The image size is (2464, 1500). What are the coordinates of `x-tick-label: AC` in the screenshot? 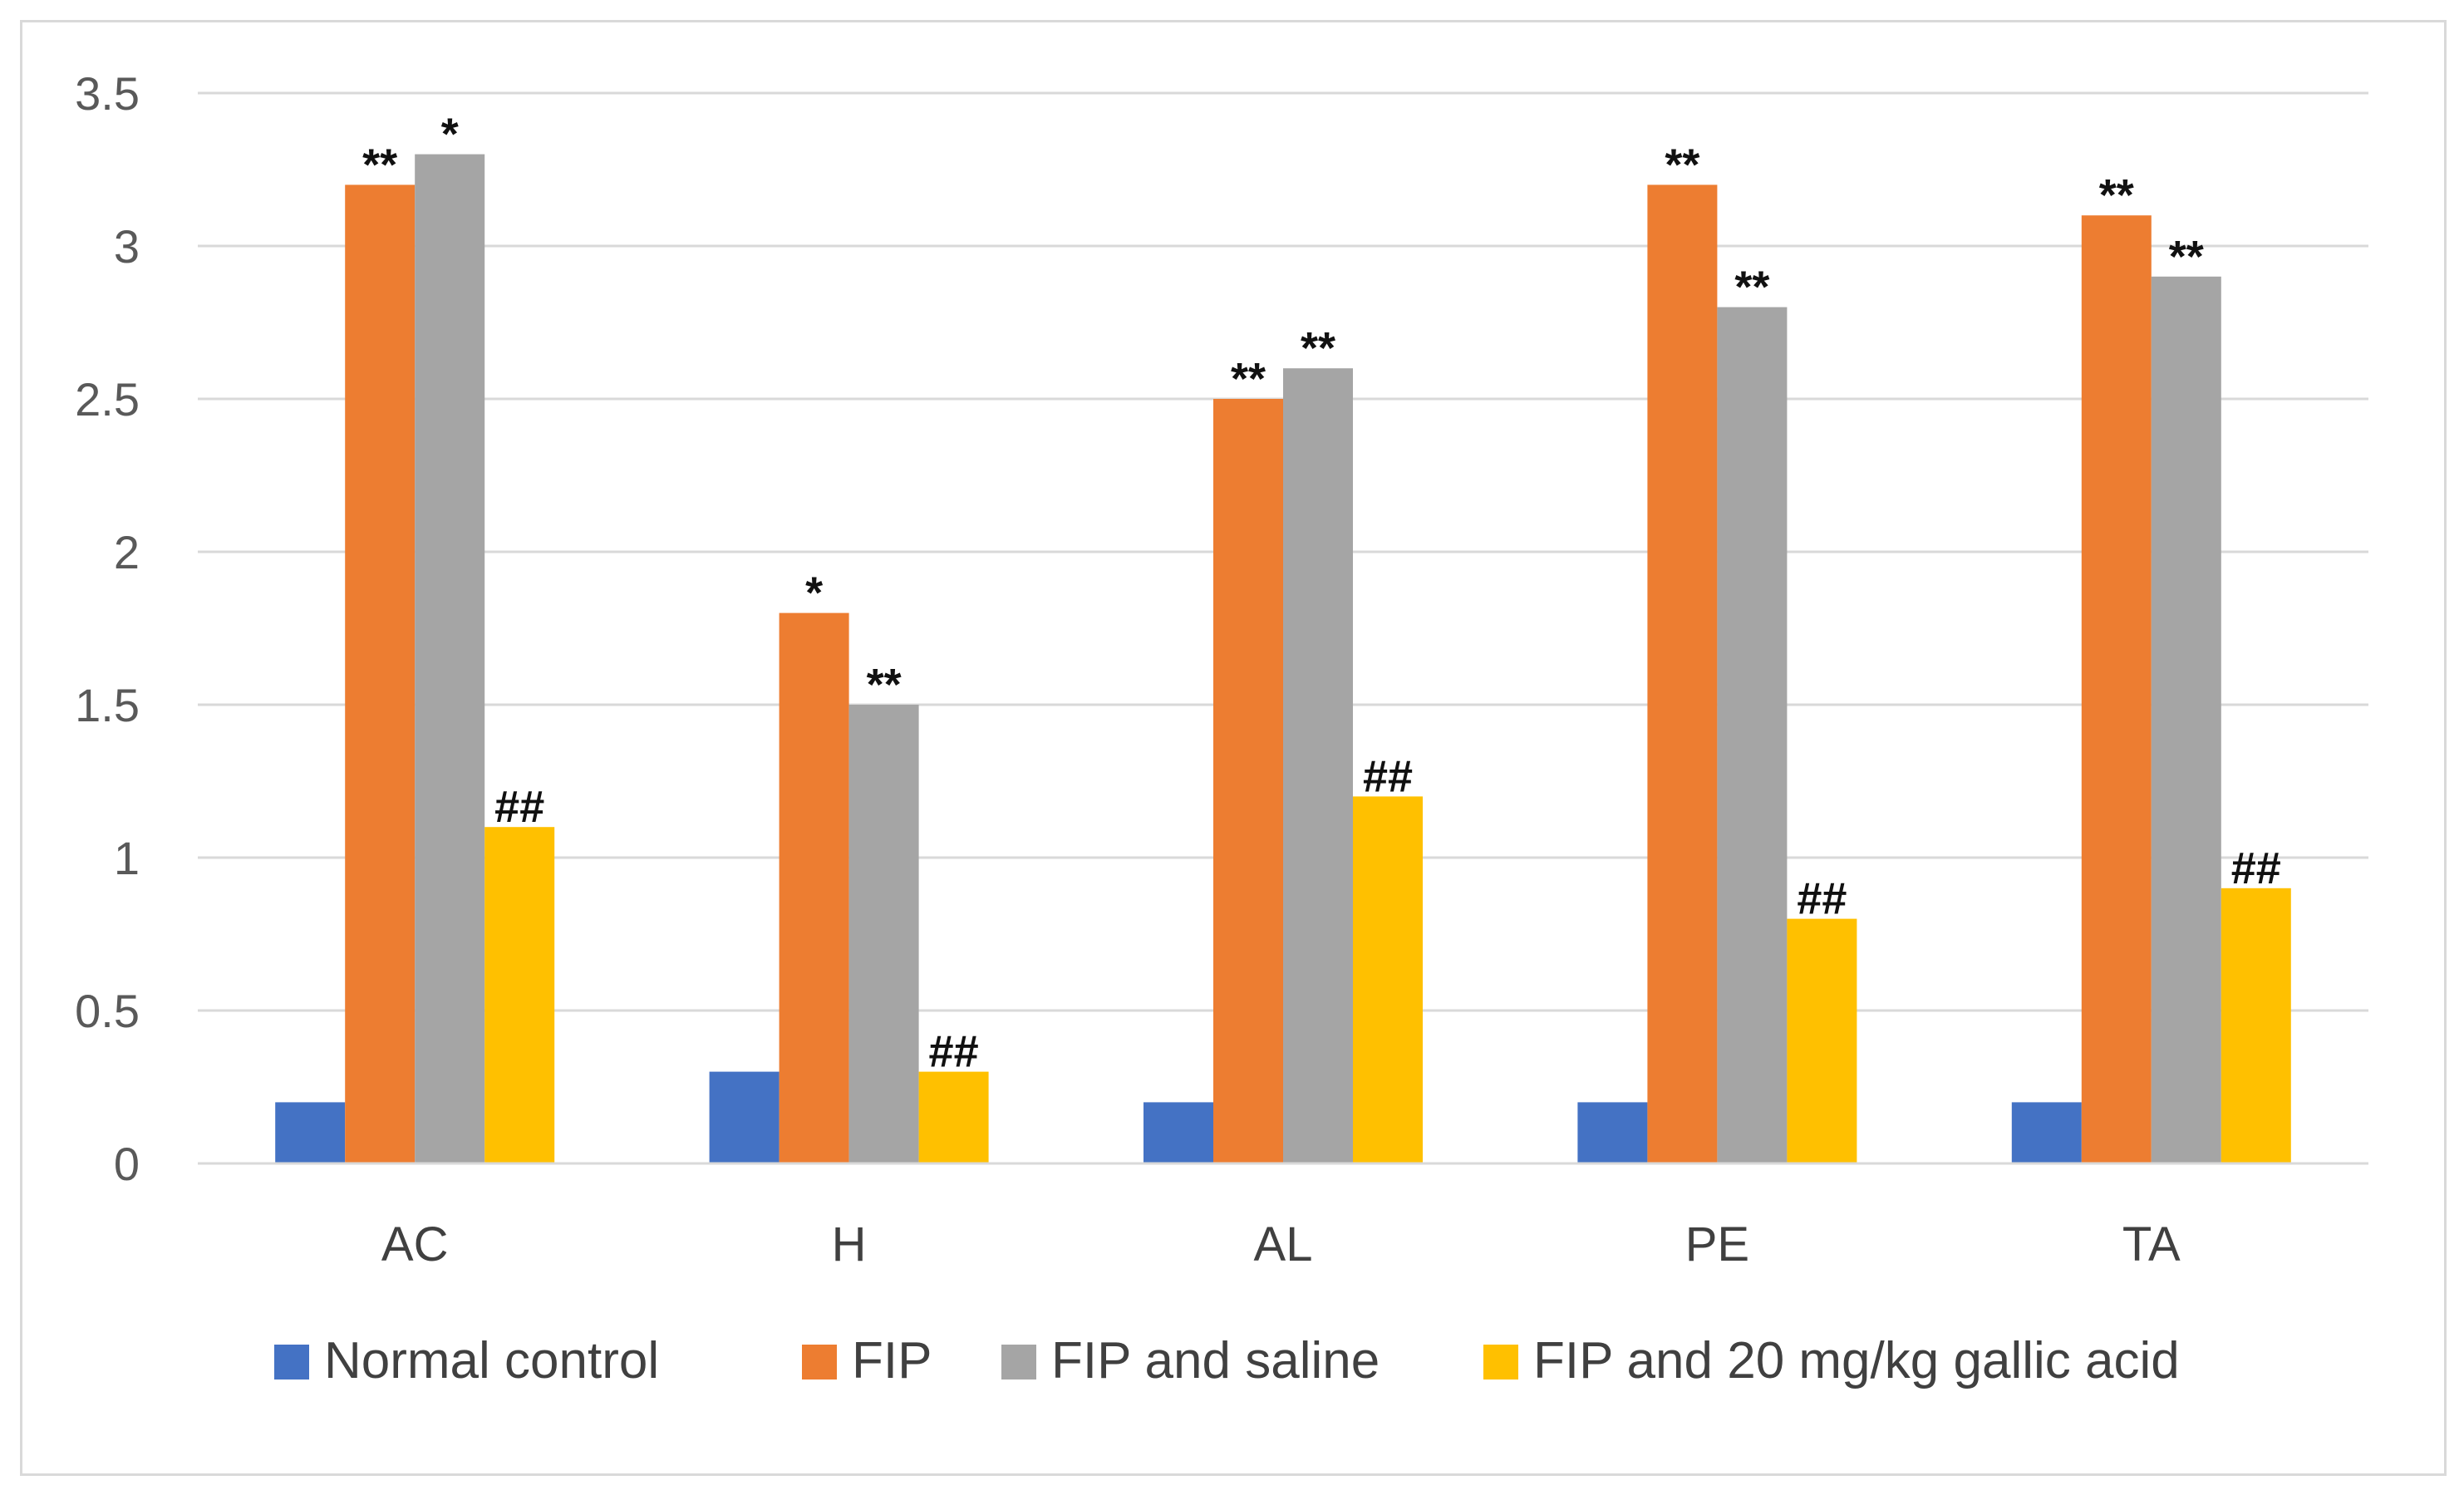 It's located at (415, 1244).